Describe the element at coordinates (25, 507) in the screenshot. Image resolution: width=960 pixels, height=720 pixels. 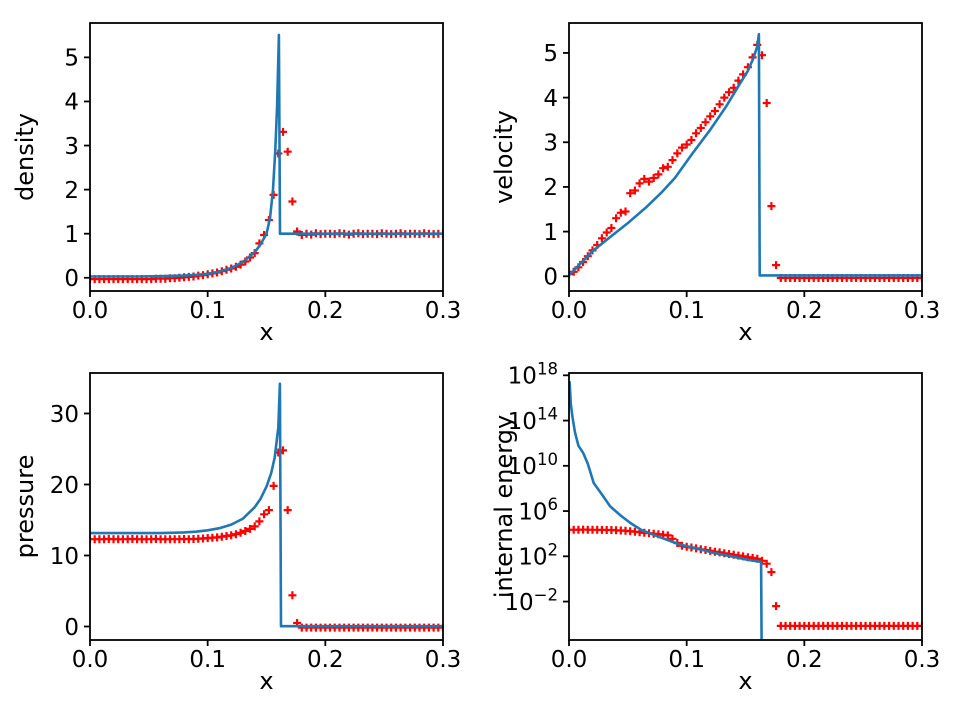
I see `pressure-ylabel: pressure` at that location.